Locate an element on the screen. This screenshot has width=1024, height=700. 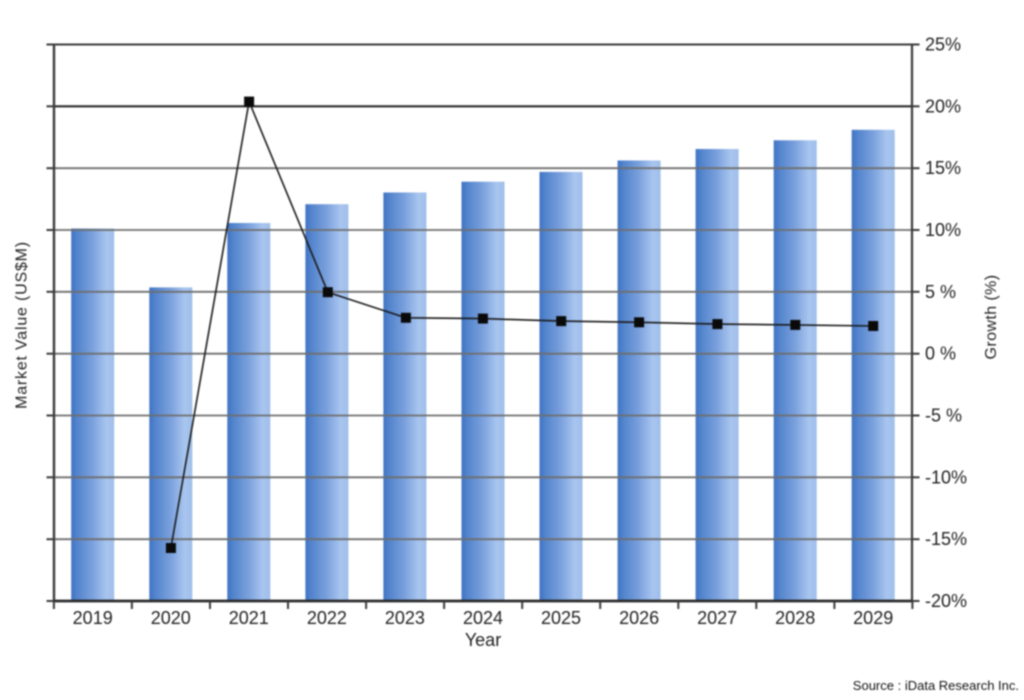
svg-text: -5 % is located at coordinates (943, 416).